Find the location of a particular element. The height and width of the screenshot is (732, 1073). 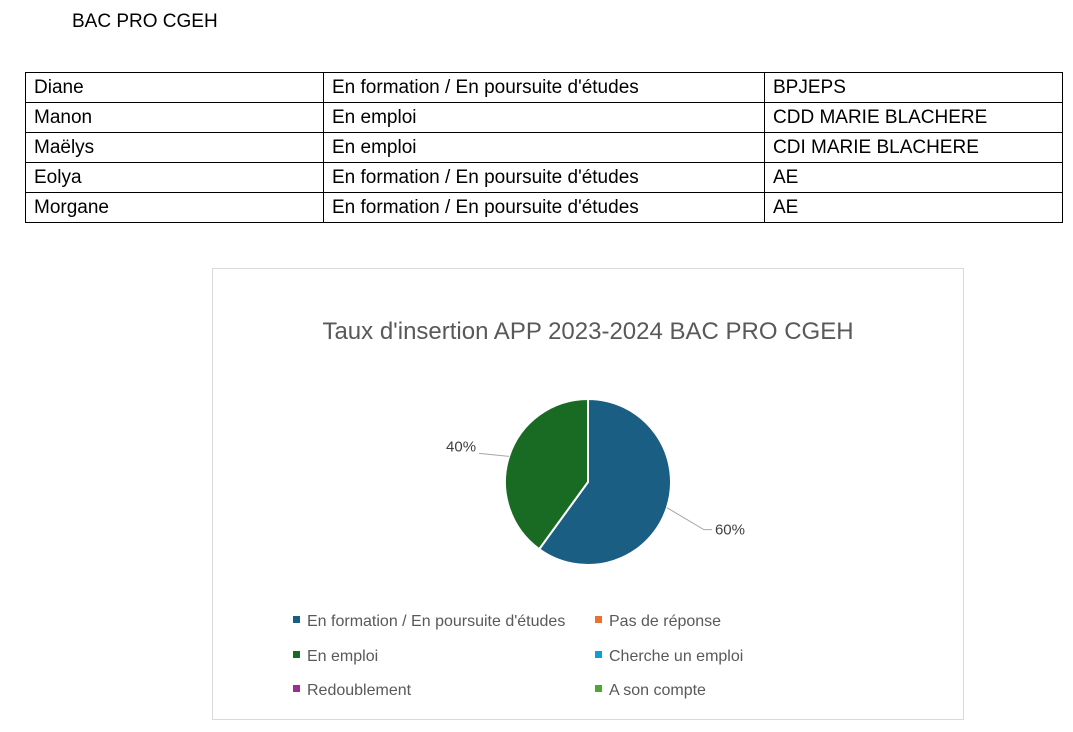

student-name-cell: Eolya is located at coordinates (174, 177).